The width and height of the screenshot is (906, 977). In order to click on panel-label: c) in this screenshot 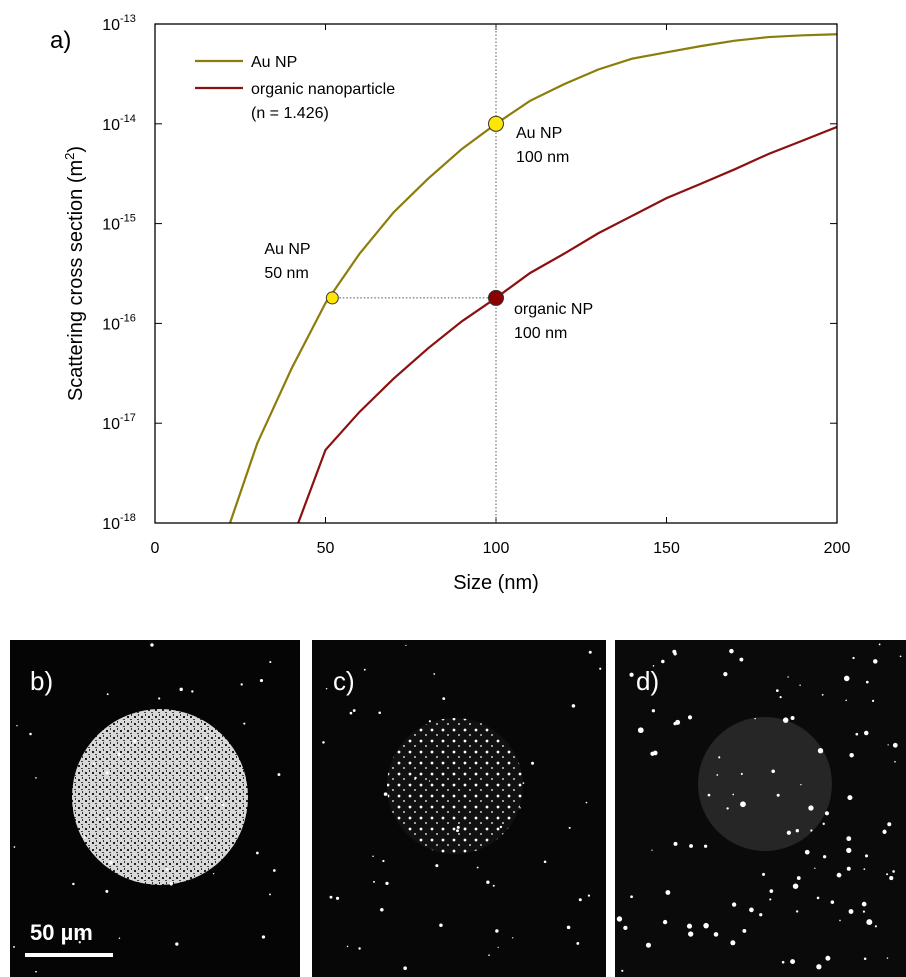, I will do `click(344, 681)`.